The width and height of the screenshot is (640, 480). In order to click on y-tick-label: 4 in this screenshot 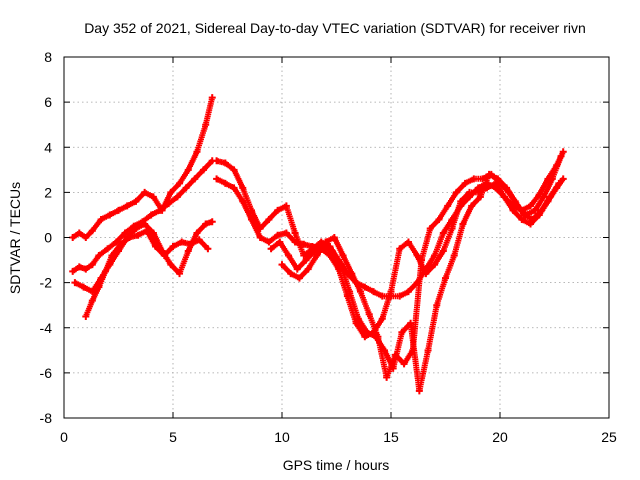, I will do `click(48, 147)`.